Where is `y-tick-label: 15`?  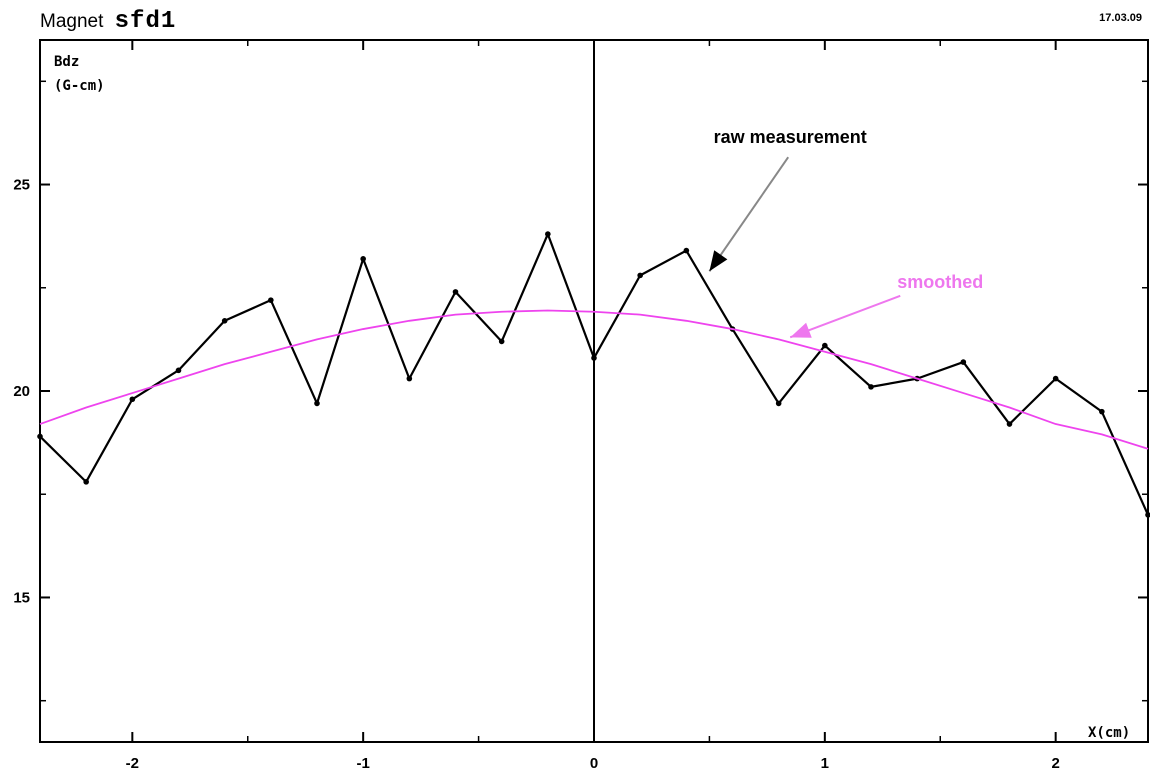 y-tick-label: 15 is located at coordinates (21, 597).